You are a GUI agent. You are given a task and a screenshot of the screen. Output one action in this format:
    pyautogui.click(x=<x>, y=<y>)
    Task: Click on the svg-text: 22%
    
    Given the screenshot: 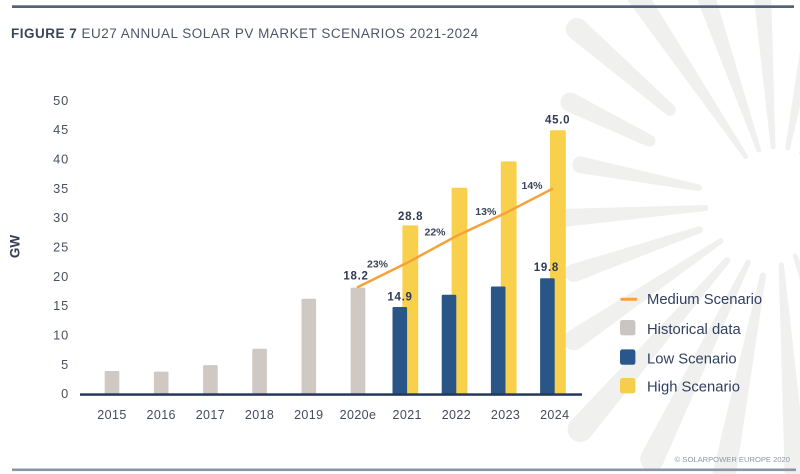 What is the action you would take?
    pyautogui.click(x=435, y=232)
    